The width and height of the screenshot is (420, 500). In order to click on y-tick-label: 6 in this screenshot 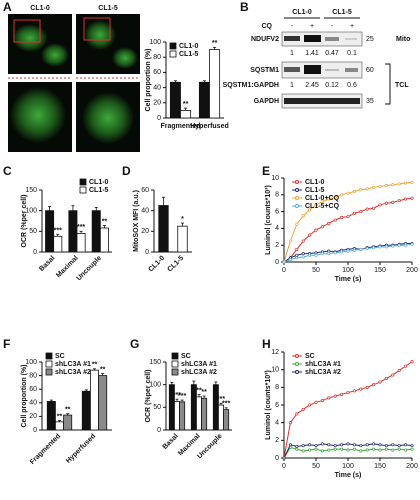, I will do `click(277, 405)`.